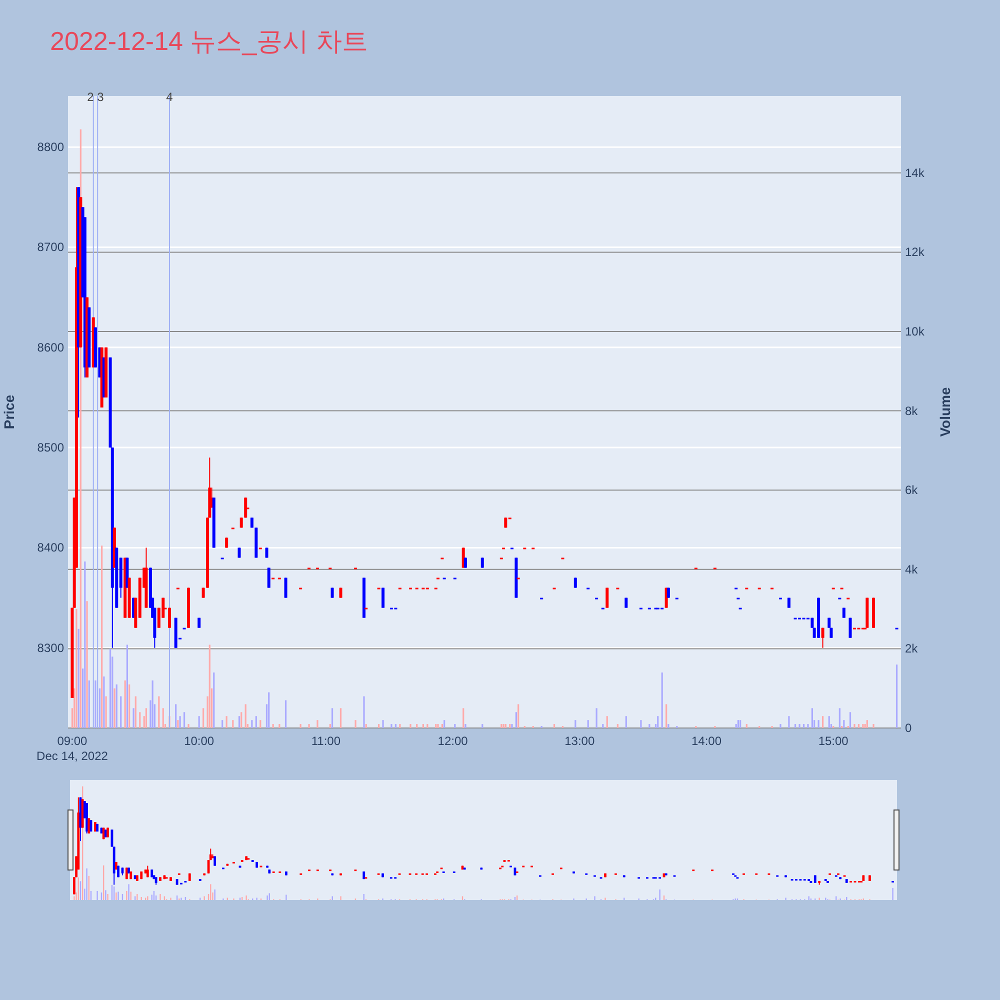 Image resolution: width=1000 pixels, height=1000 pixels. I want to click on y2-tick-label: 6k, so click(912, 490).